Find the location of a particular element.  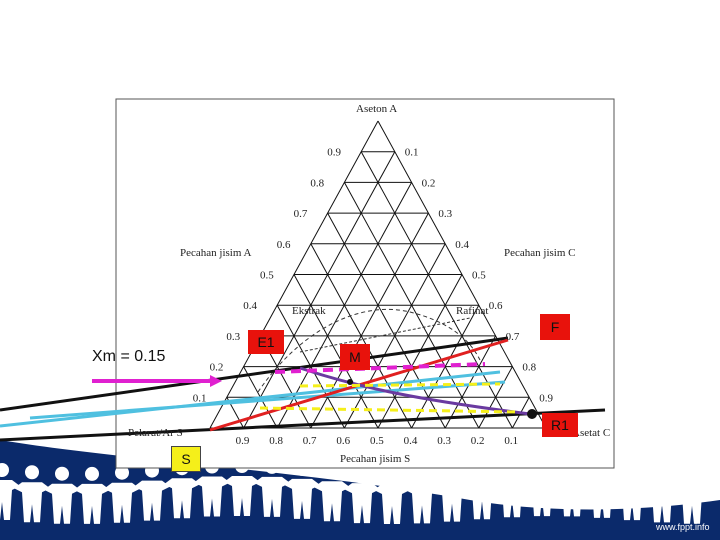

left-tick-label: 0.8 is located at coordinates (317, 183).